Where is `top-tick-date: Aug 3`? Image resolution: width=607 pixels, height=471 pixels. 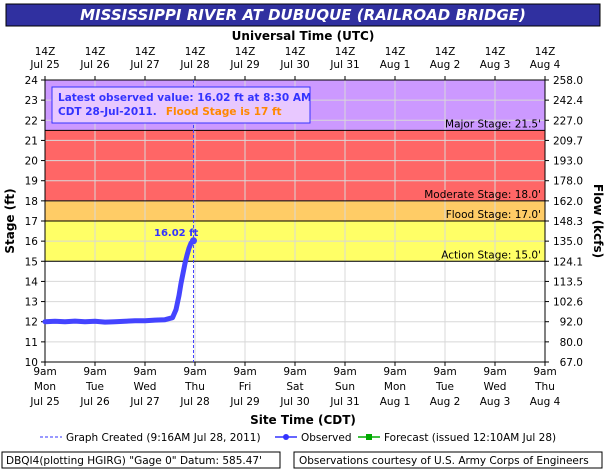 top-tick-date: Aug 3 is located at coordinates (495, 65).